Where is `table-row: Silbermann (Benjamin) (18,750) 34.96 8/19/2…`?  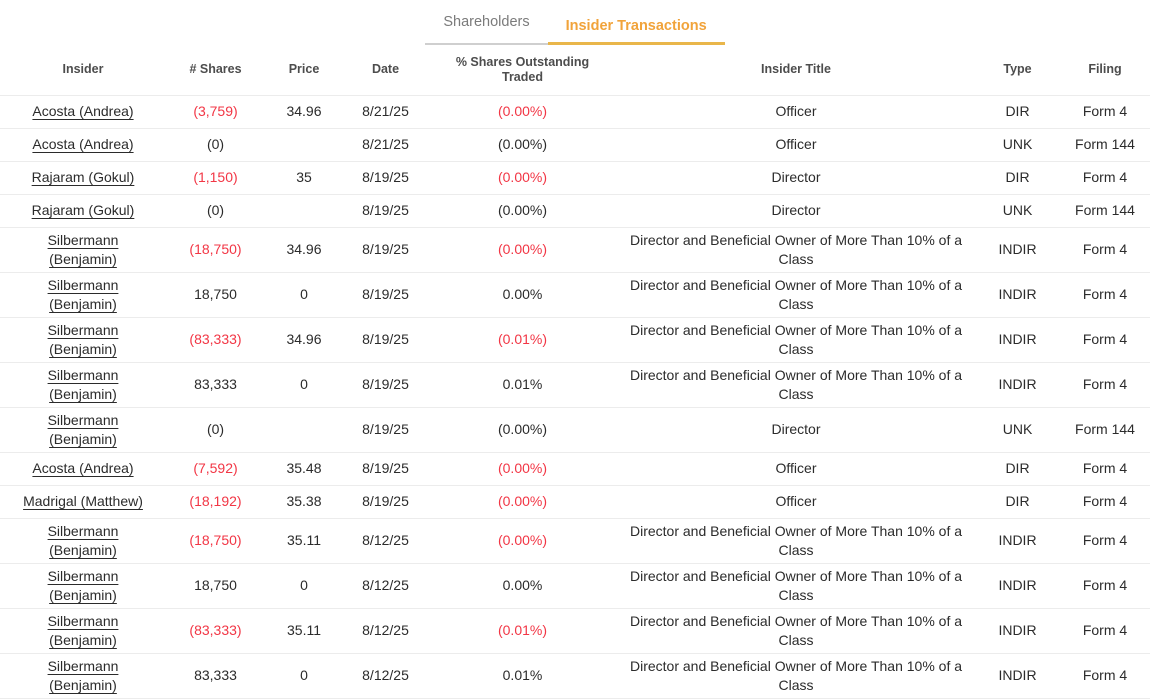
table-row: Silbermann (Benjamin) (18,750) 34.96 8/19/2… is located at coordinates (575, 250).